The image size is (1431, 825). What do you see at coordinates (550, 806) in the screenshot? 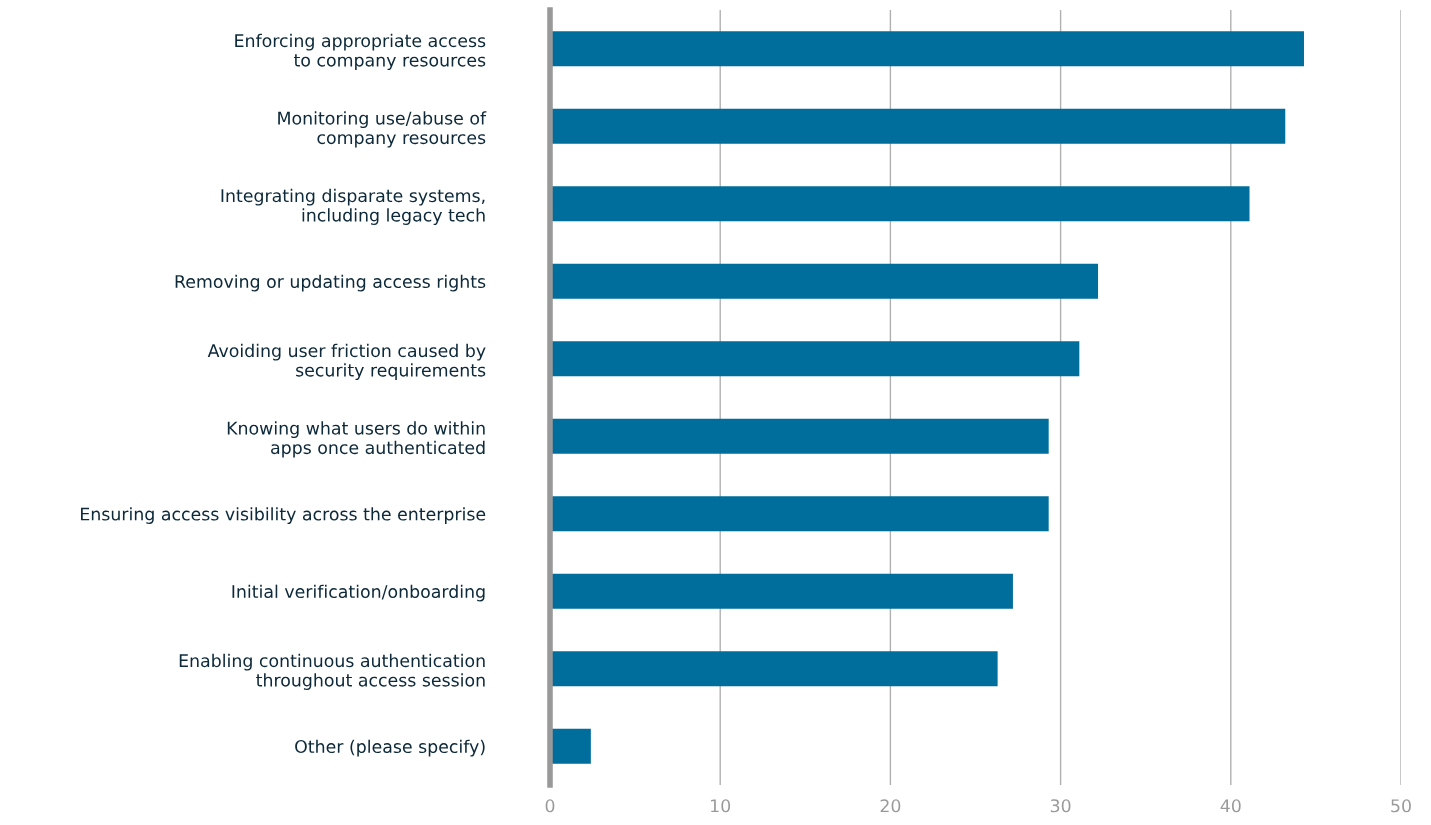
I see `x-tick-label: 0` at bounding box center [550, 806].